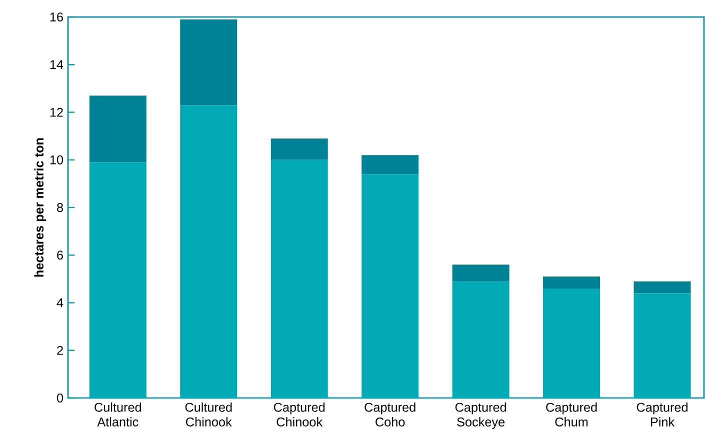 The image size is (705, 439). What do you see at coordinates (299, 414) in the screenshot?
I see `x-tick-label: Captured Chinook` at bounding box center [299, 414].